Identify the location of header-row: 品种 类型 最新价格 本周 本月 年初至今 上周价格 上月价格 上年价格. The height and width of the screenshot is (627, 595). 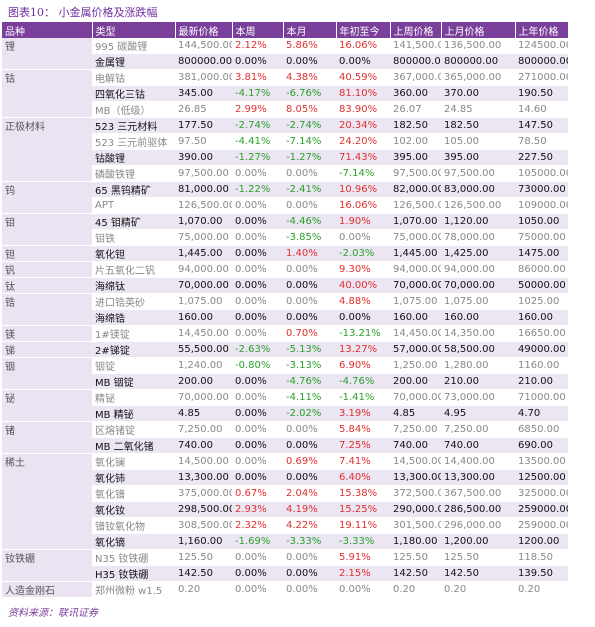
(285, 30).